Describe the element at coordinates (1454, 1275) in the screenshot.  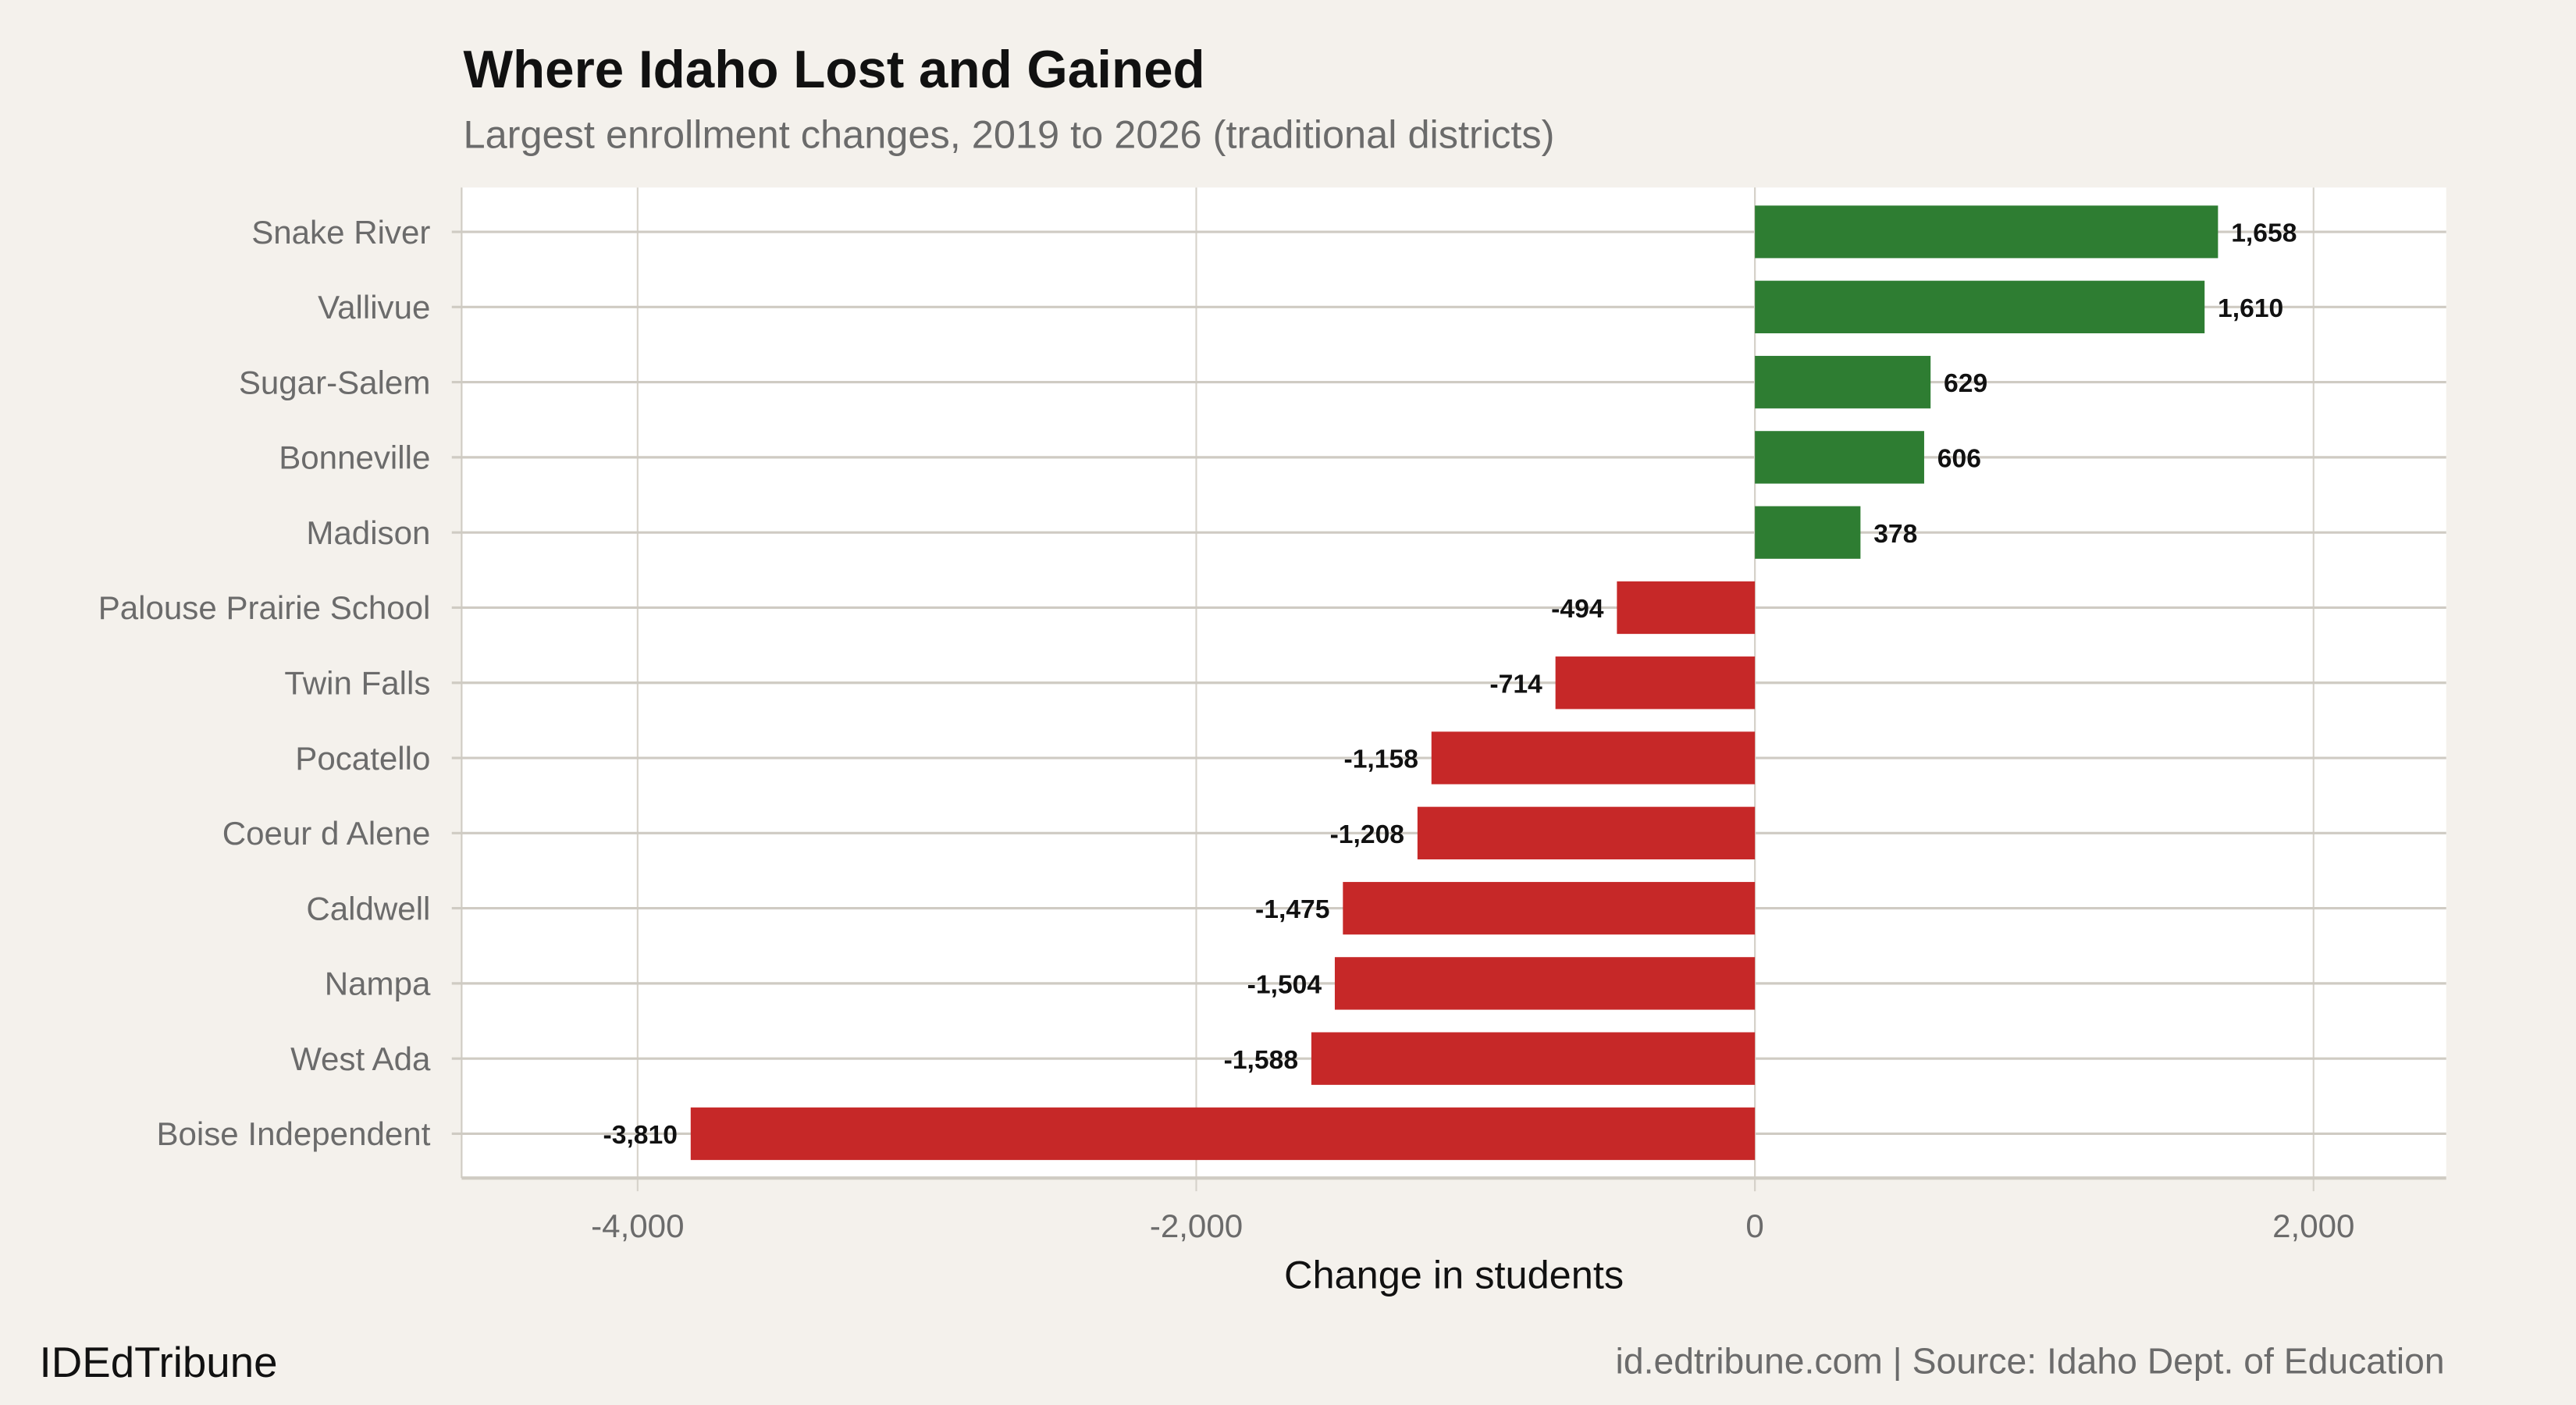
I see `x-axis-title: Change in students` at that location.